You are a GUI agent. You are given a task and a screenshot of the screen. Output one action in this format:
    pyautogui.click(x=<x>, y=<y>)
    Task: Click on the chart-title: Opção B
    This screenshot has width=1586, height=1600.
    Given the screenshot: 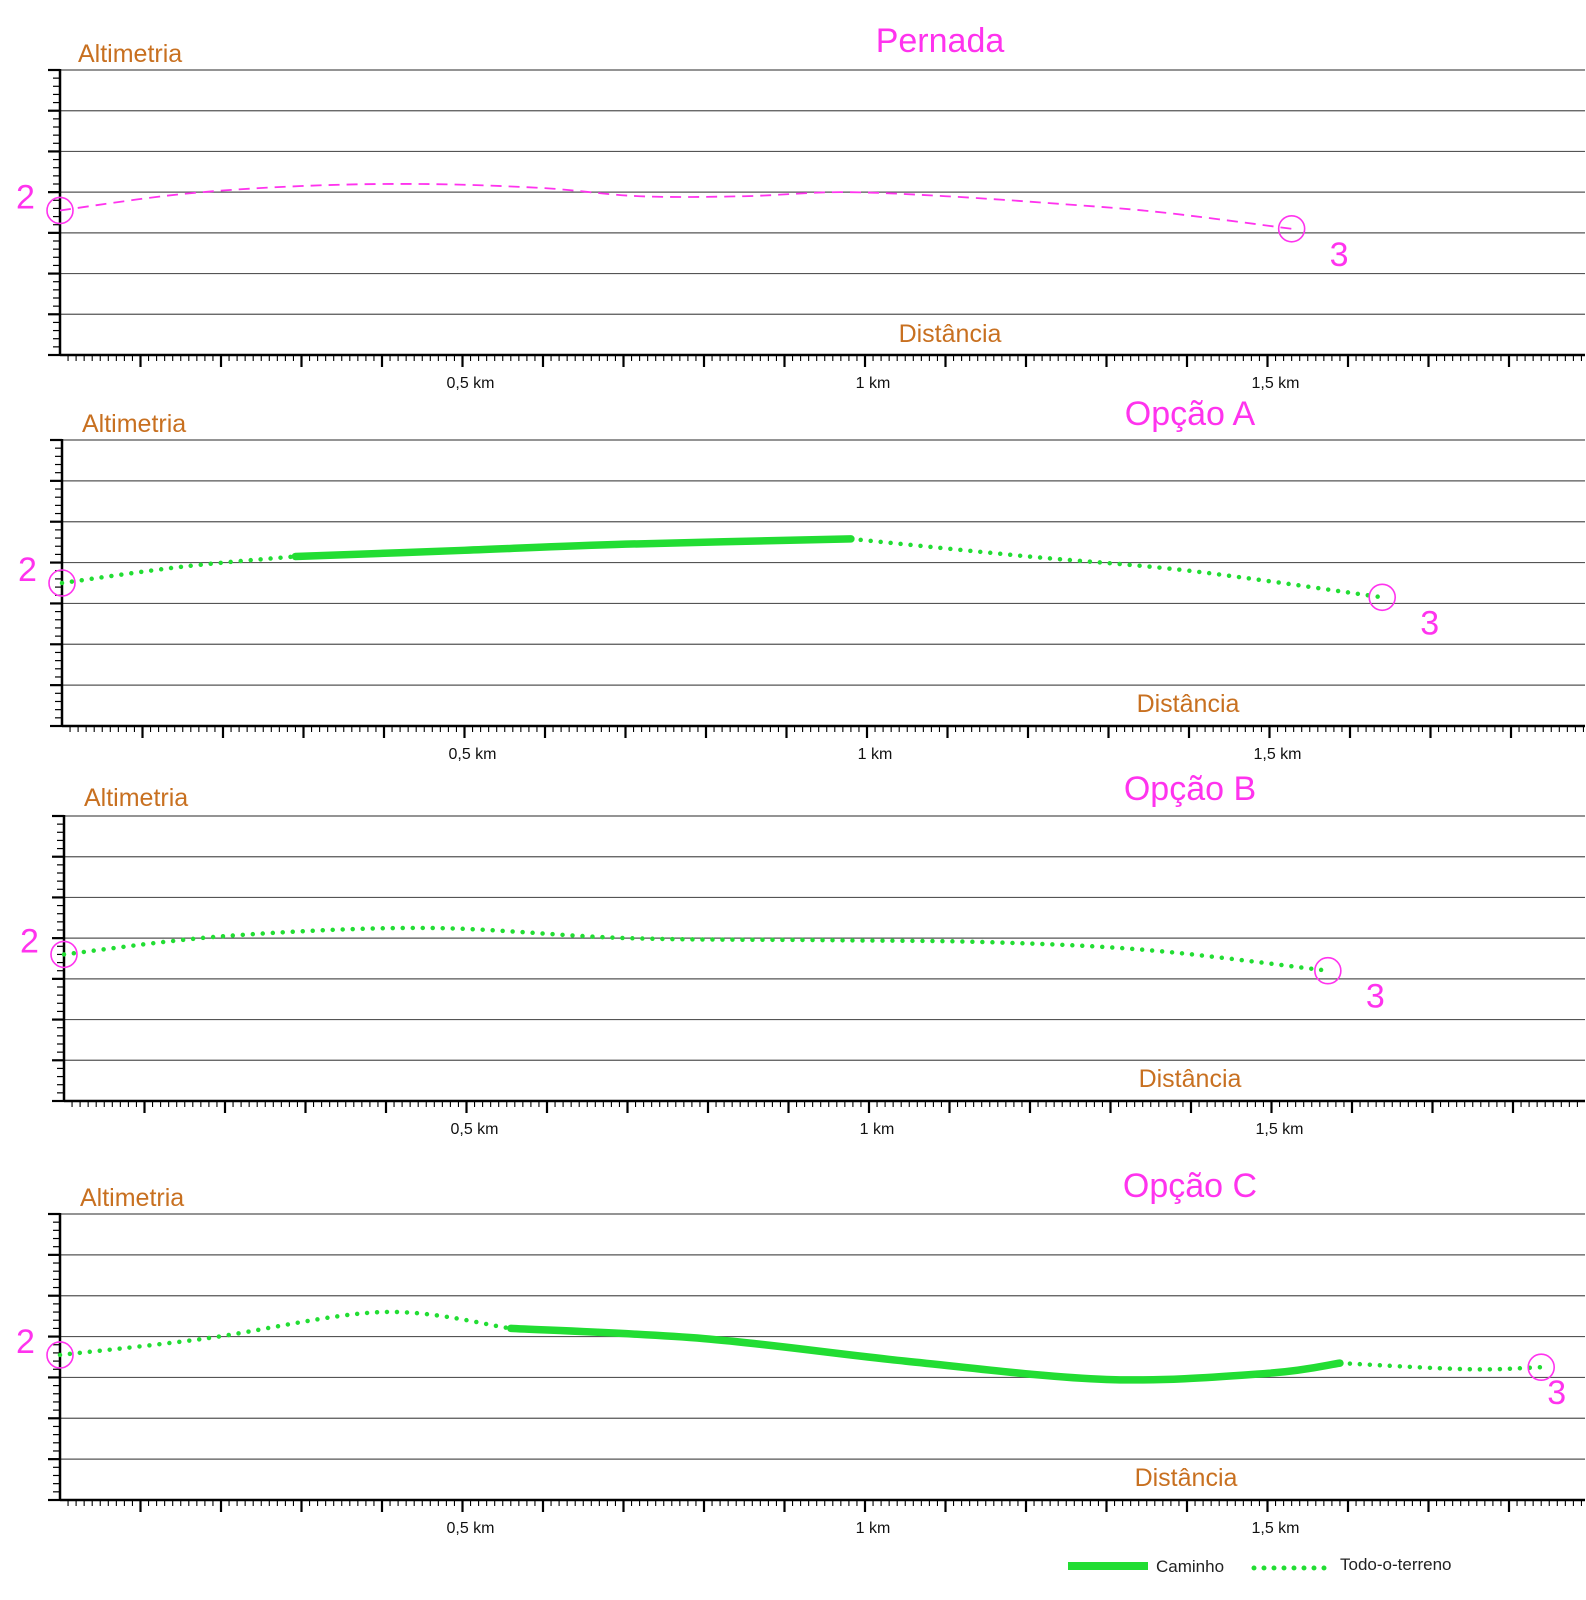 What is the action you would take?
    pyautogui.click(x=1190, y=789)
    